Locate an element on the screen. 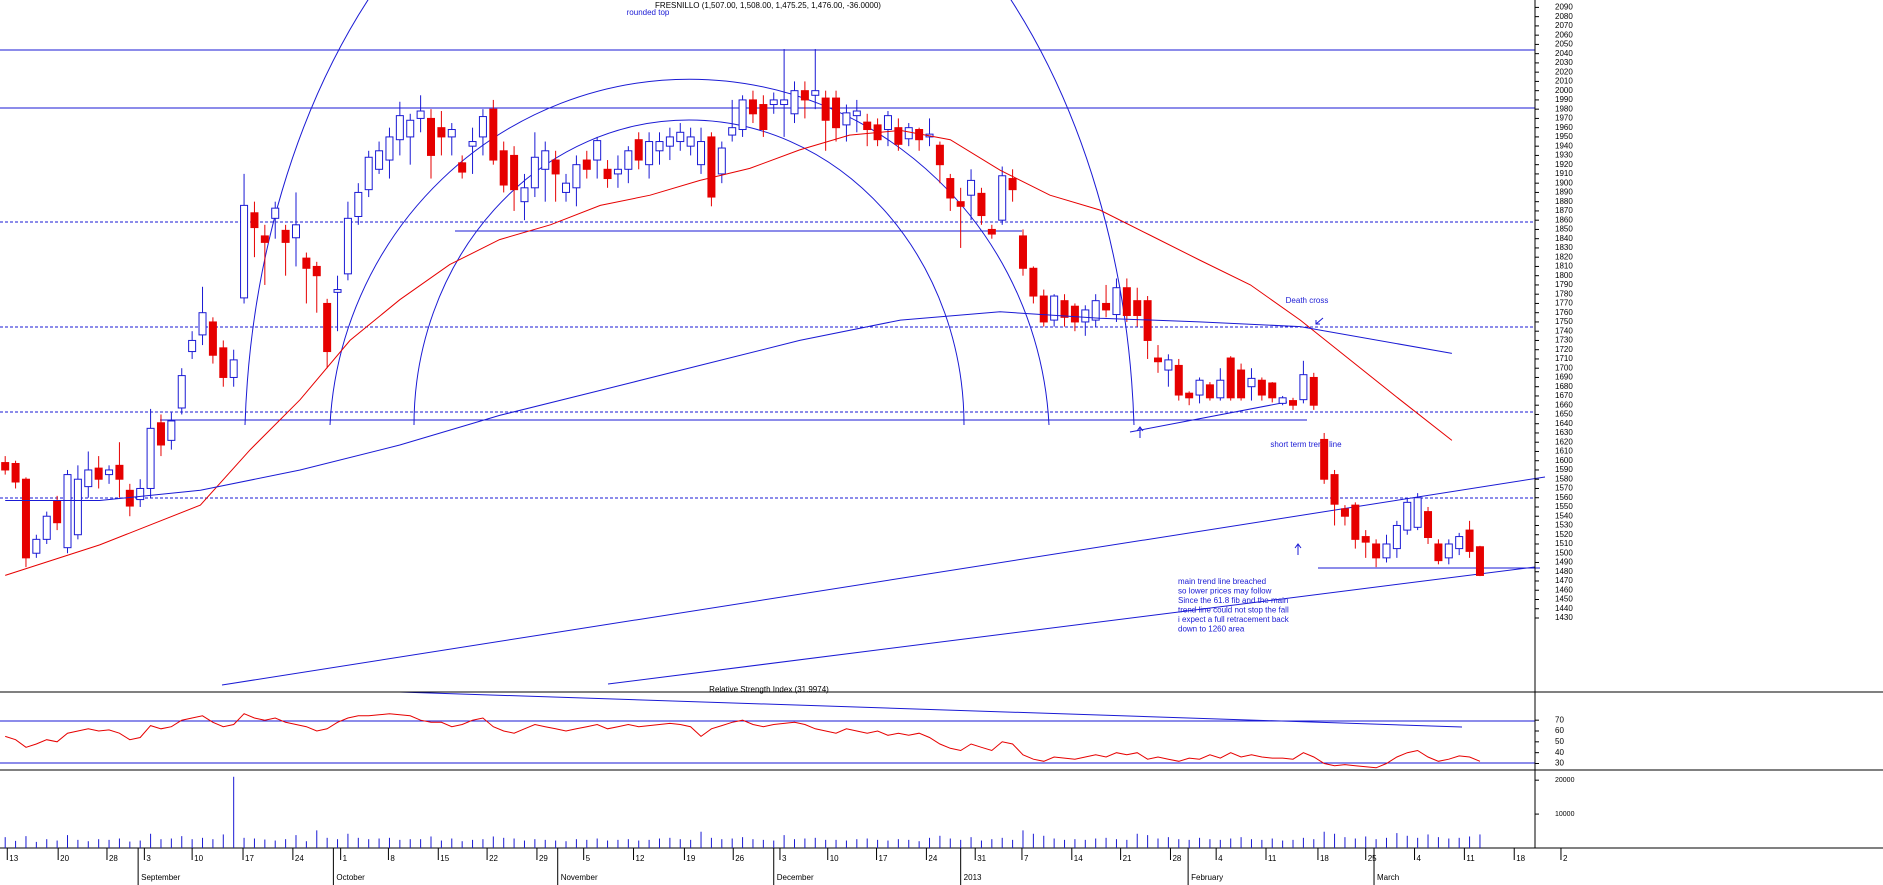  y-tick-label: 1530 is located at coordinates (1564, 525).